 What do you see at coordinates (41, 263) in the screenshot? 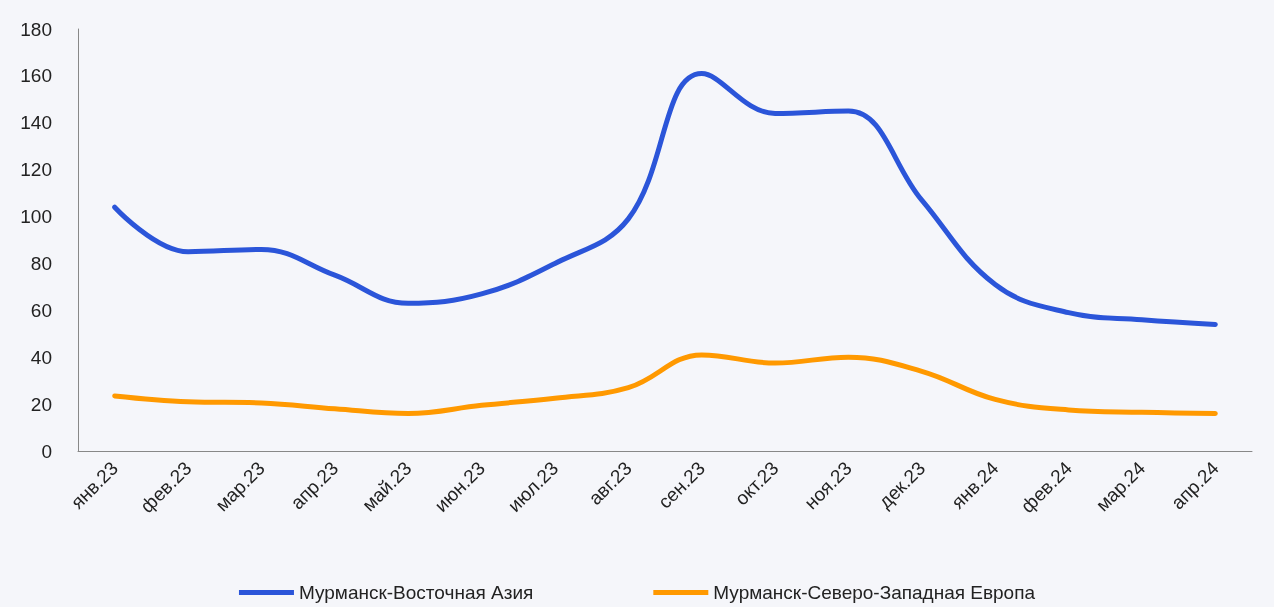
I see `y-tick-label: 80` at bounding box center [41, 263].